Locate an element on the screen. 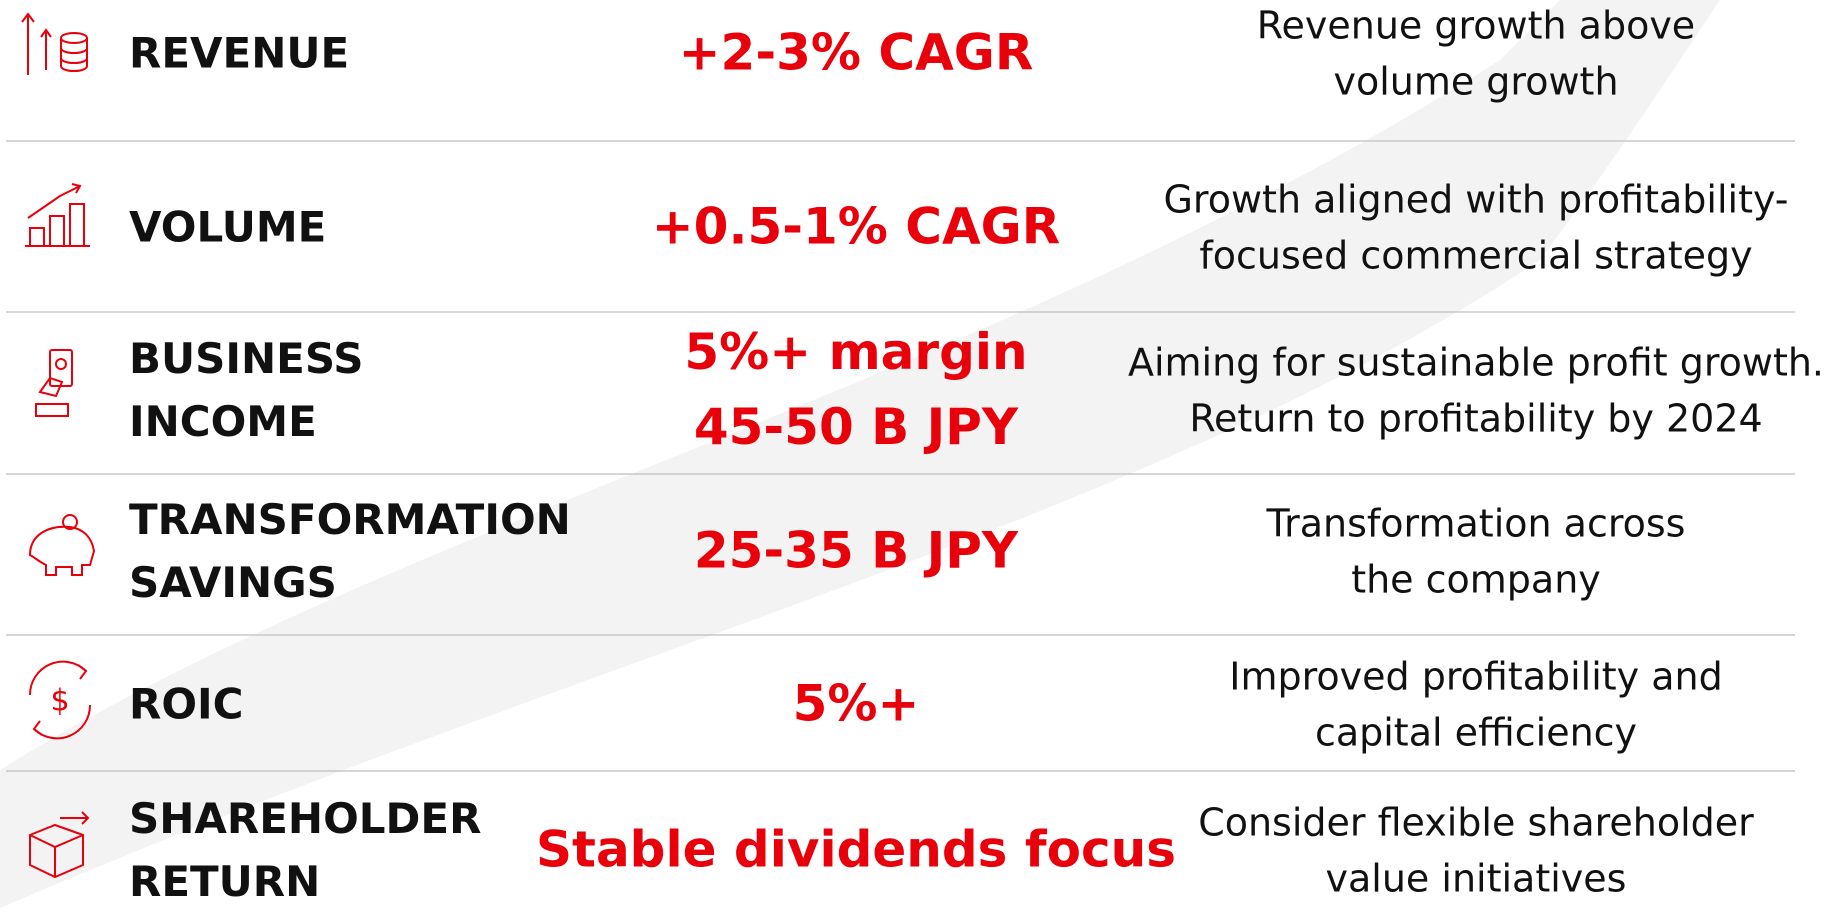 This screenshot has width=1839, height=908. target: 25-35 B JPY is located at coordinates (856, 551).